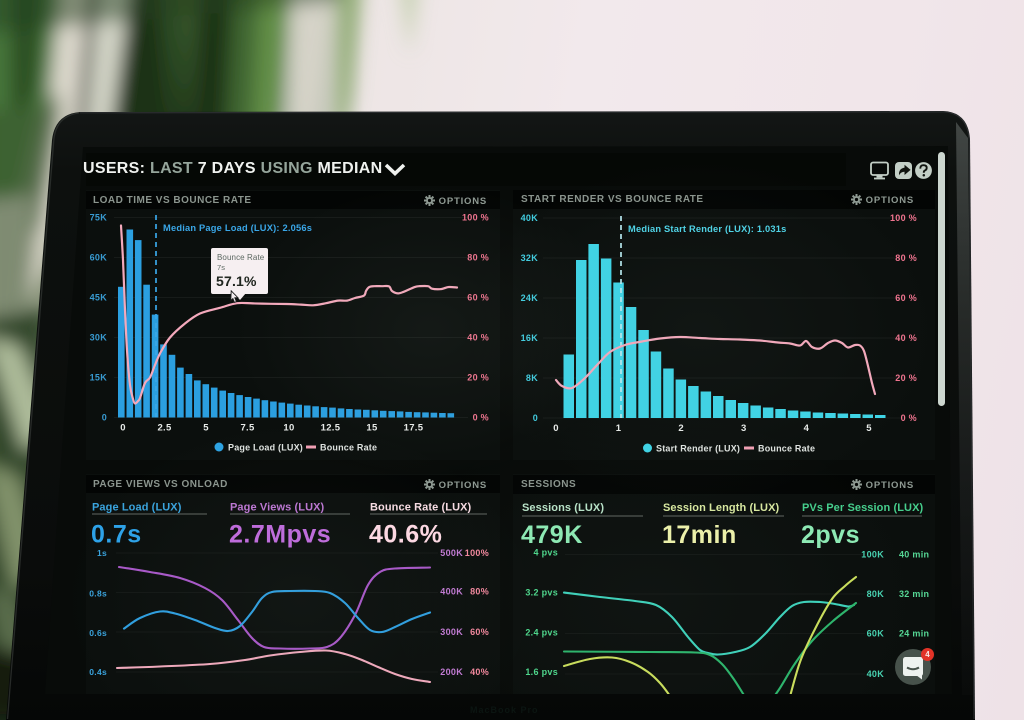 This screenshot has width=1024, height=720. I want to click on svg-text: 16K, so click(530, 338).